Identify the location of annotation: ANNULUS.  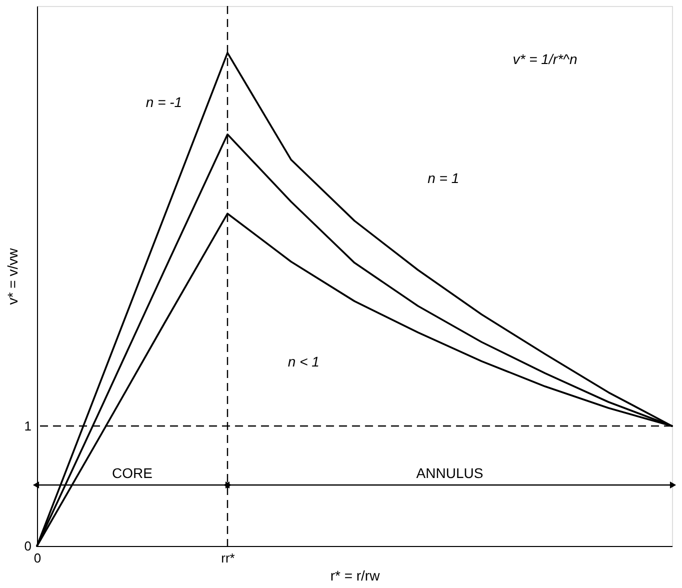
(450, 472).